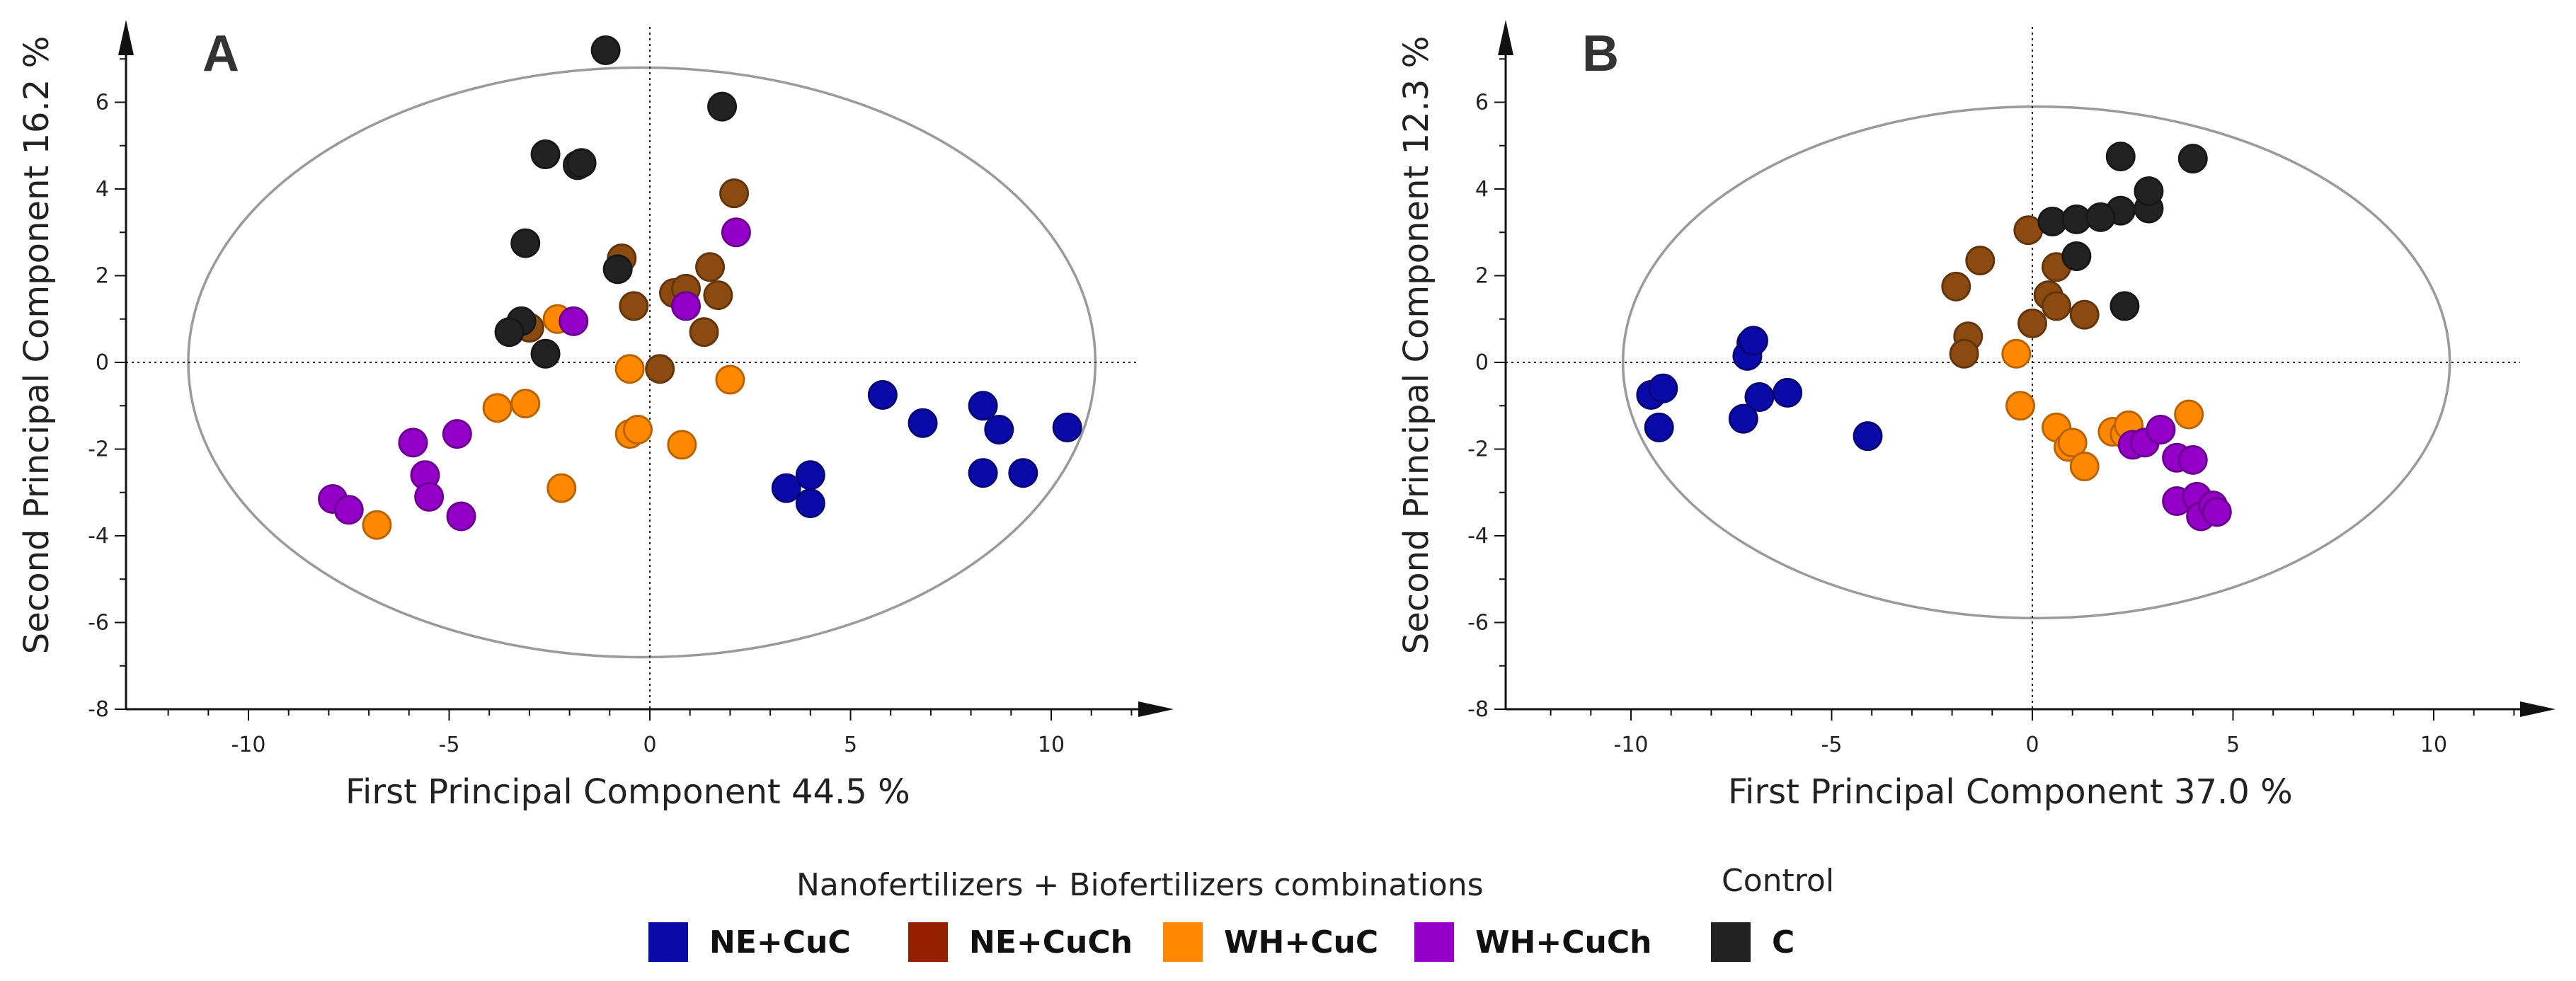 The image size is (2576, 981). What do you see at coordinates (1478, 449) in the screenshot?
I see `panel-b-y-tick-label: -2` at bounding box center [1478, 449].